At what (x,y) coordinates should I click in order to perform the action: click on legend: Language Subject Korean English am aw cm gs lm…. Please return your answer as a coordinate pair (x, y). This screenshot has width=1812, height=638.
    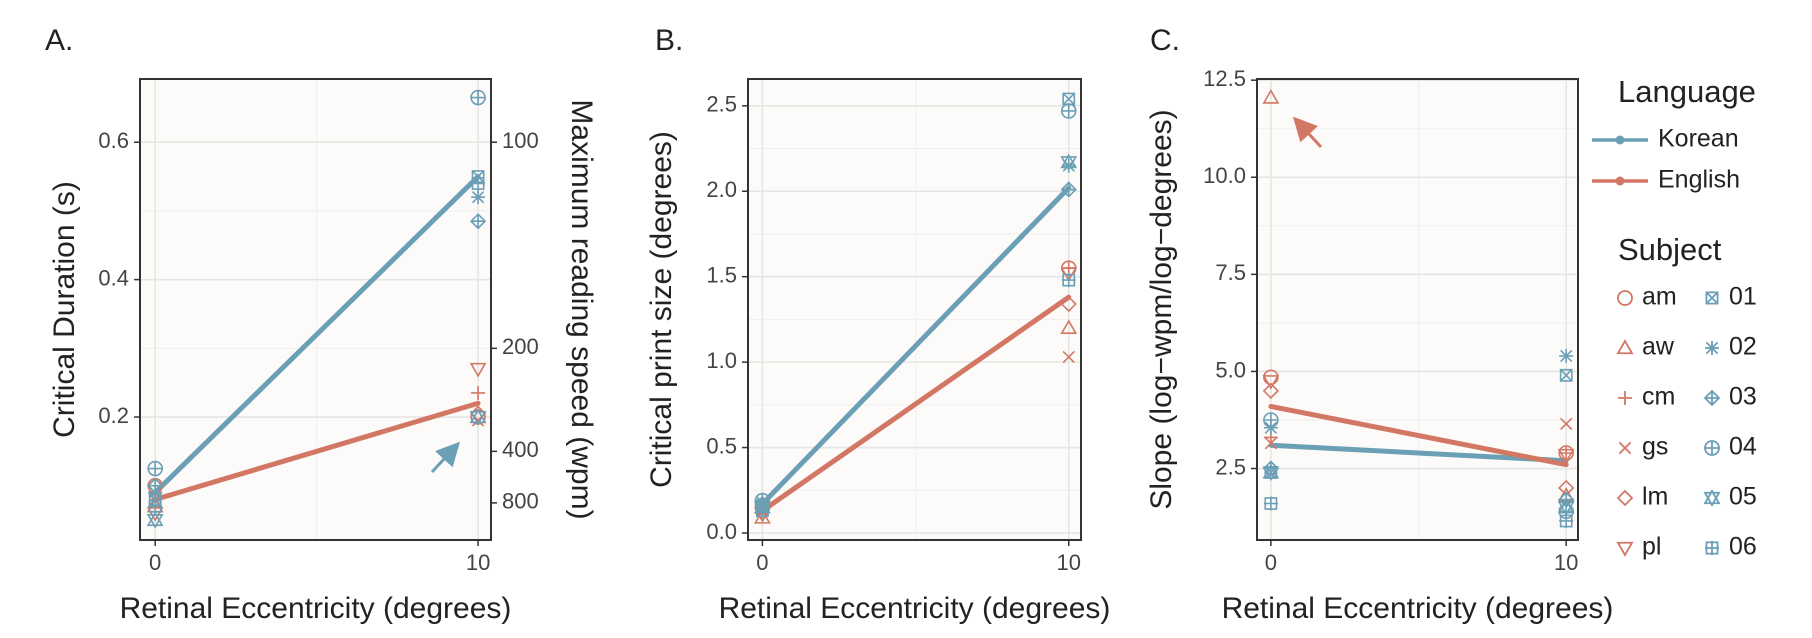
    Looking at the image, I should click on (1674, 317).